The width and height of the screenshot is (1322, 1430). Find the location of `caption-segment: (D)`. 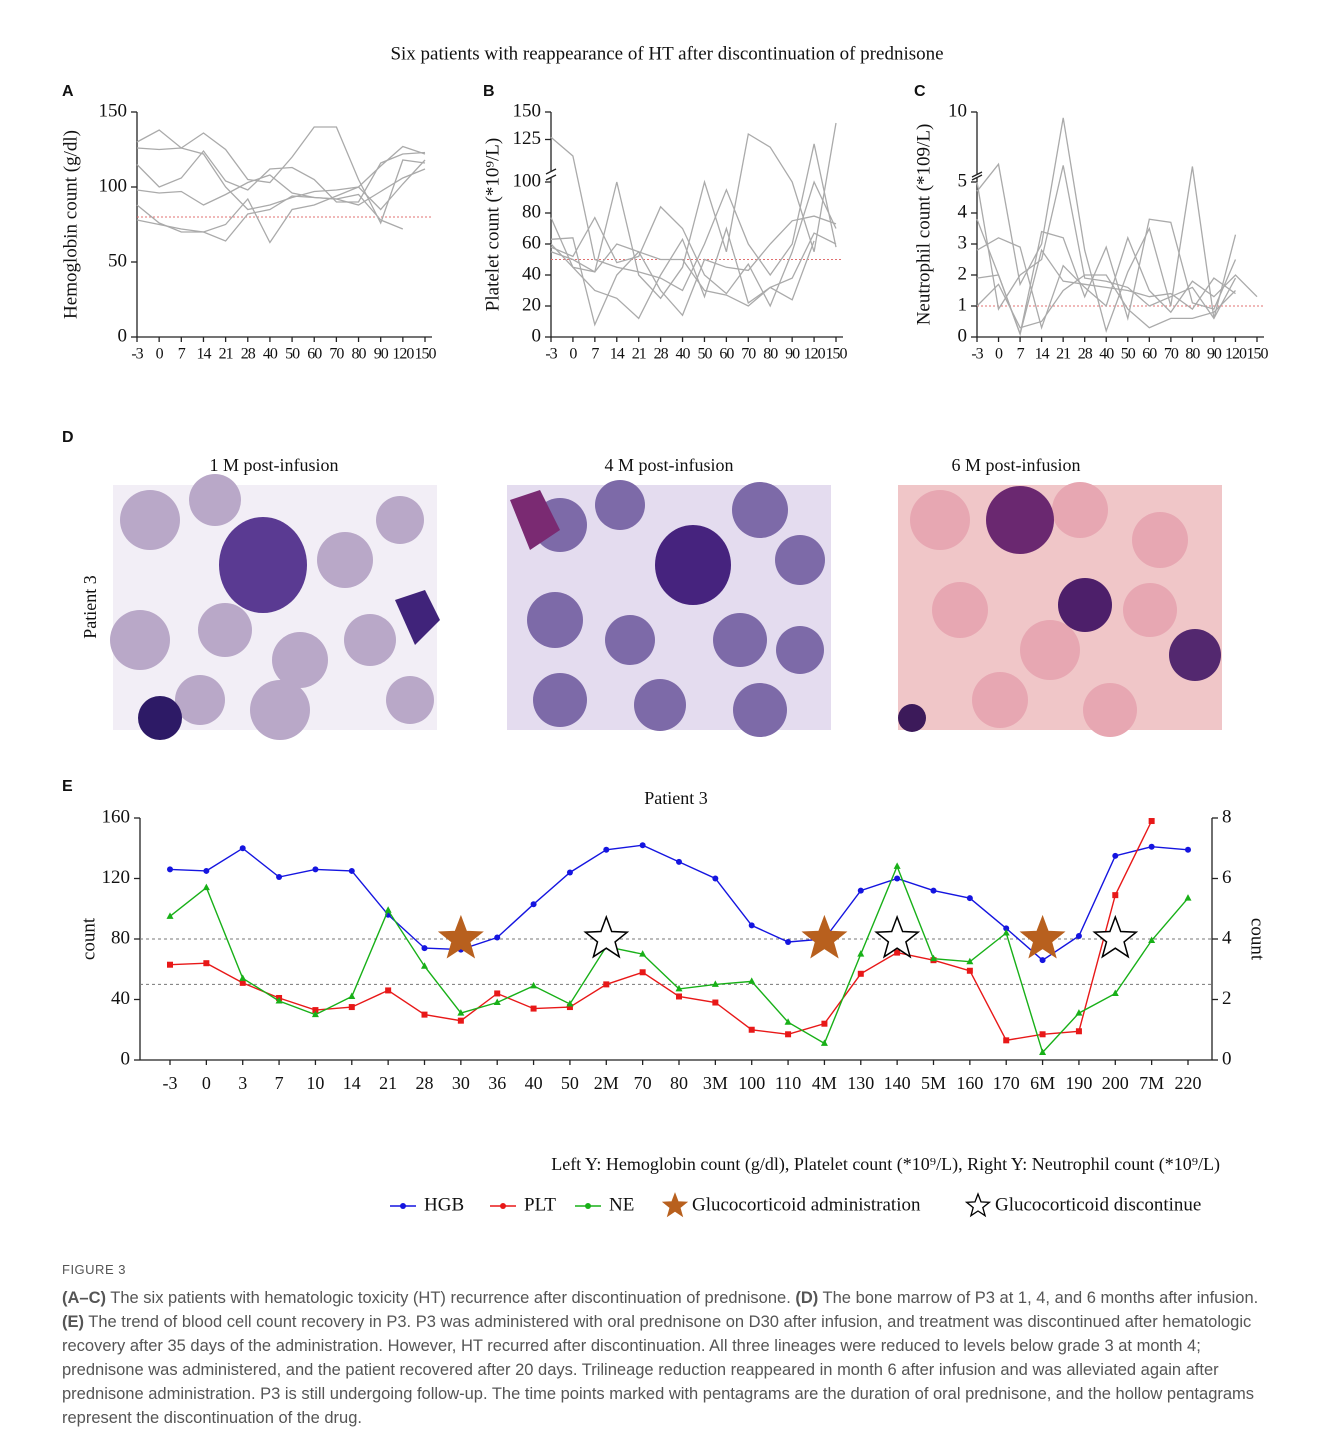

caption-segment: (D) is located at coordinates (807, 1298).